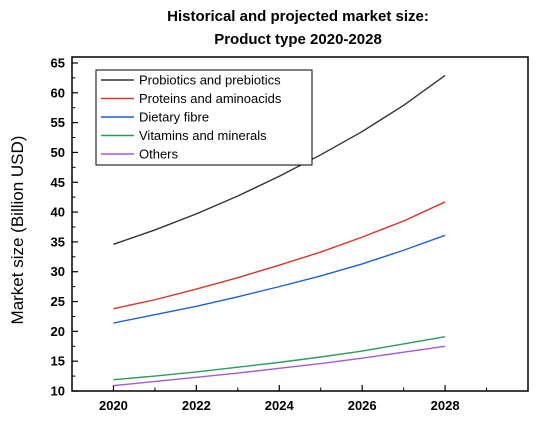 The height and width of the screenshot is (425, 550). Describe the element at coordinates (113, 405) in the screenshot. I see `x-tick-label: 2020` at that location.